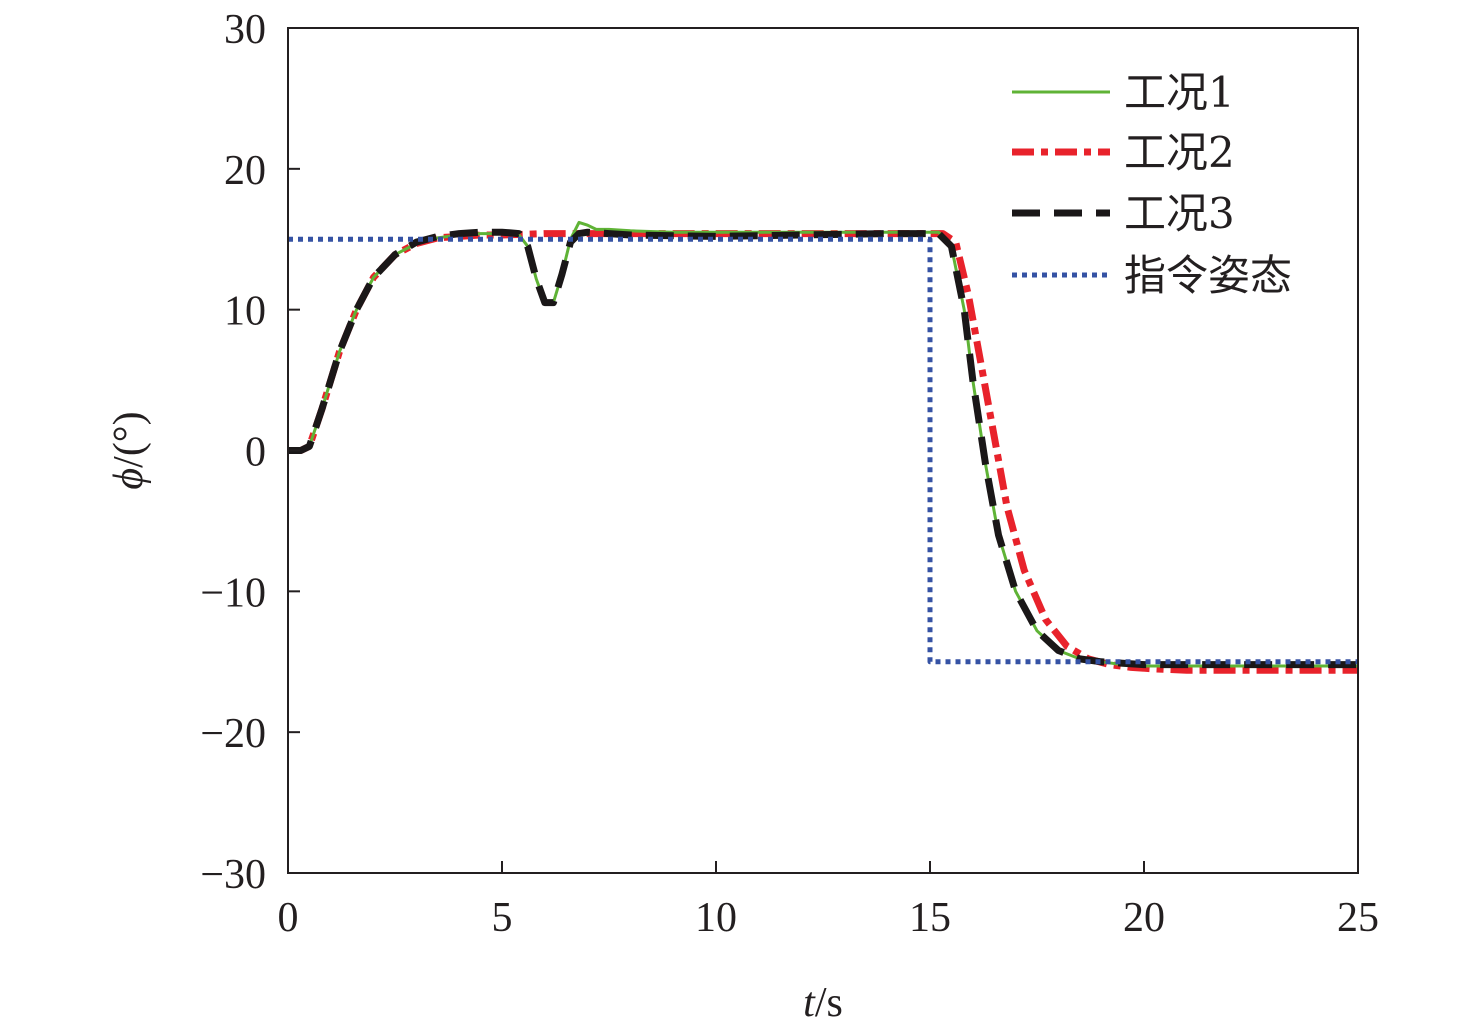 The width and height of the screenshot is (1476, 1034). I want to click on y-tick-label: 10, so click(245, 312).